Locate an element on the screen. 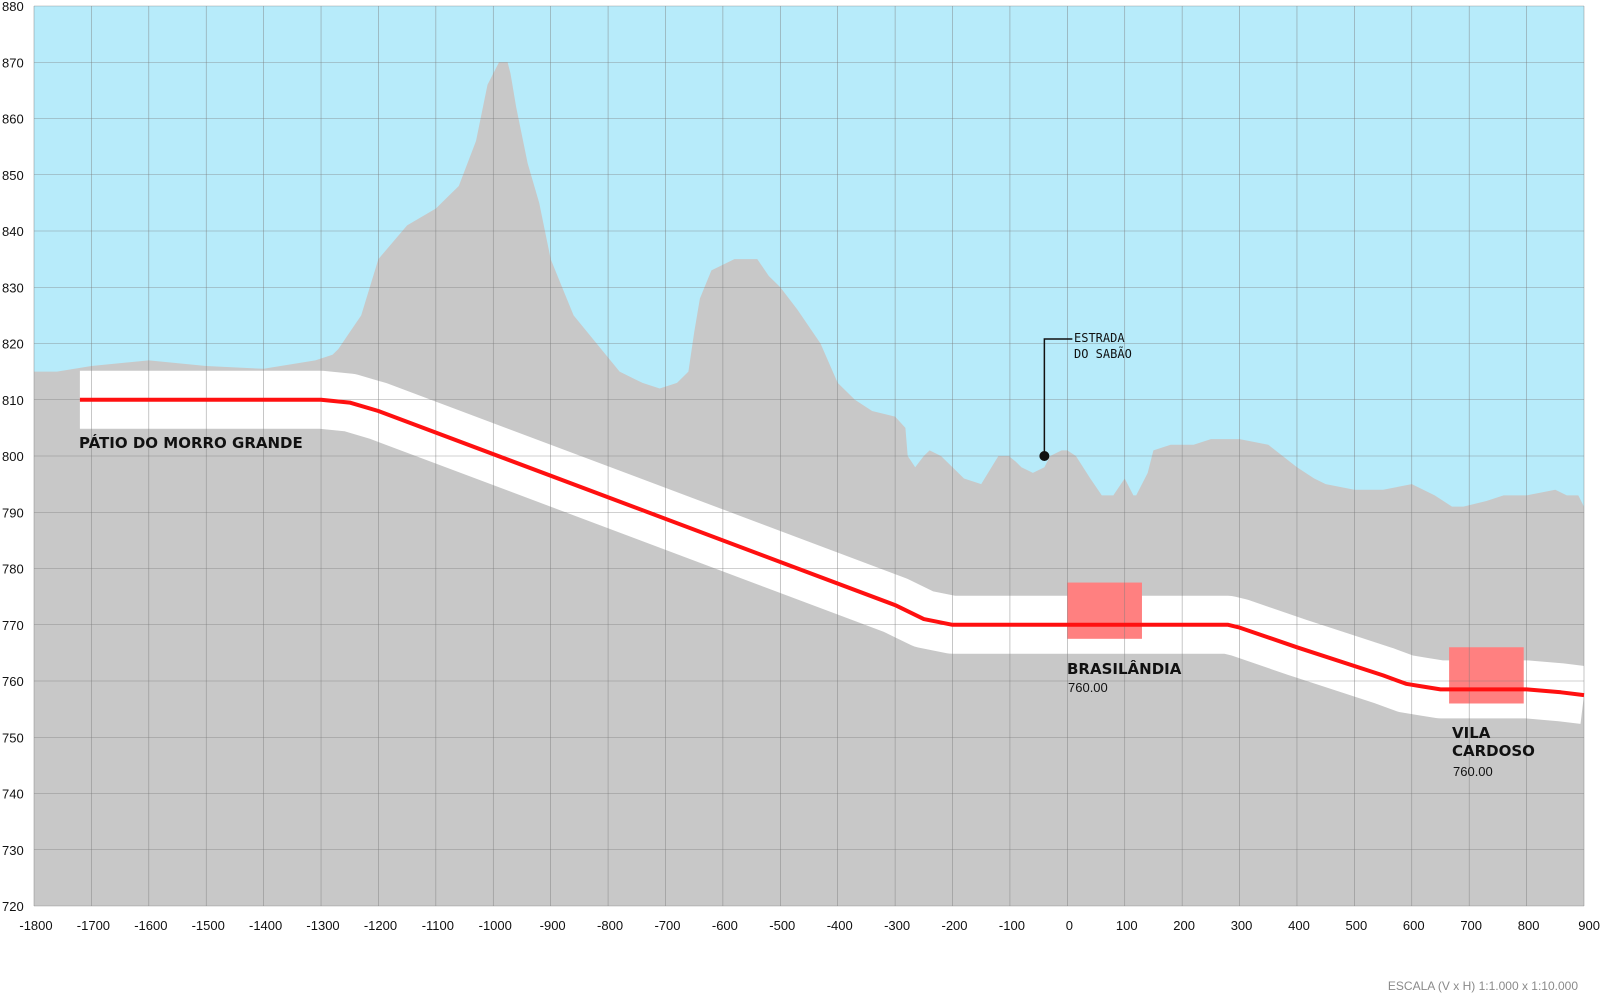  estrada-do-sabao-callout: ESTRADA DO SABÃO is located at coordinates (1085, 396).